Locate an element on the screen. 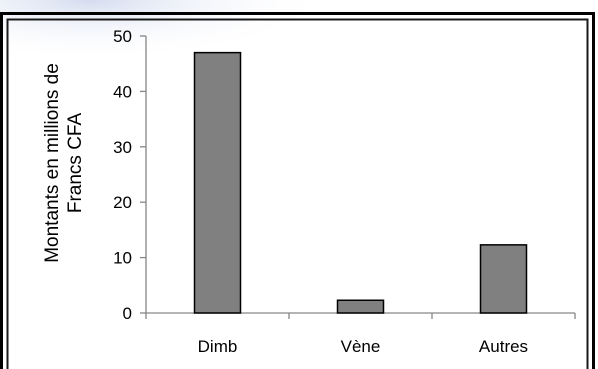 The image size is (598, 369). y-axis-title: Montants en millions de Francs CFA is located at coordinates (64, 163).